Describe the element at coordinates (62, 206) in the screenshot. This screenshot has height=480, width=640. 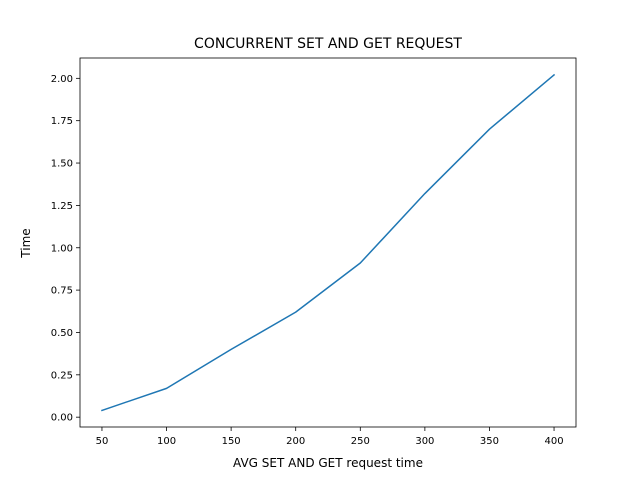
I see `y-tick-label: 1.25` at that location.